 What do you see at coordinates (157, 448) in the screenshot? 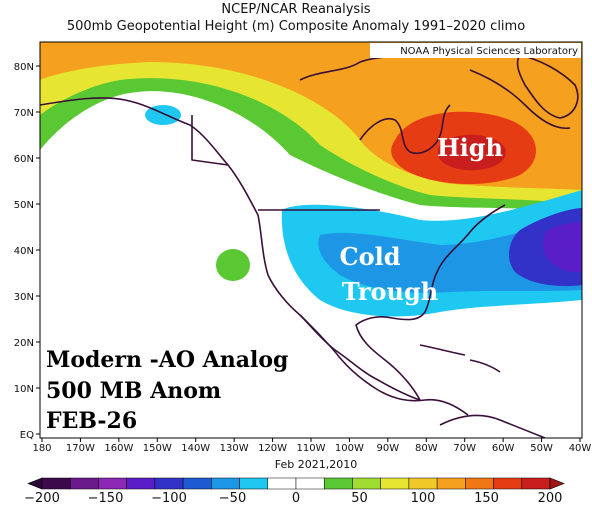
I see `lon-label: 150W` at bounding box center [157, 448].